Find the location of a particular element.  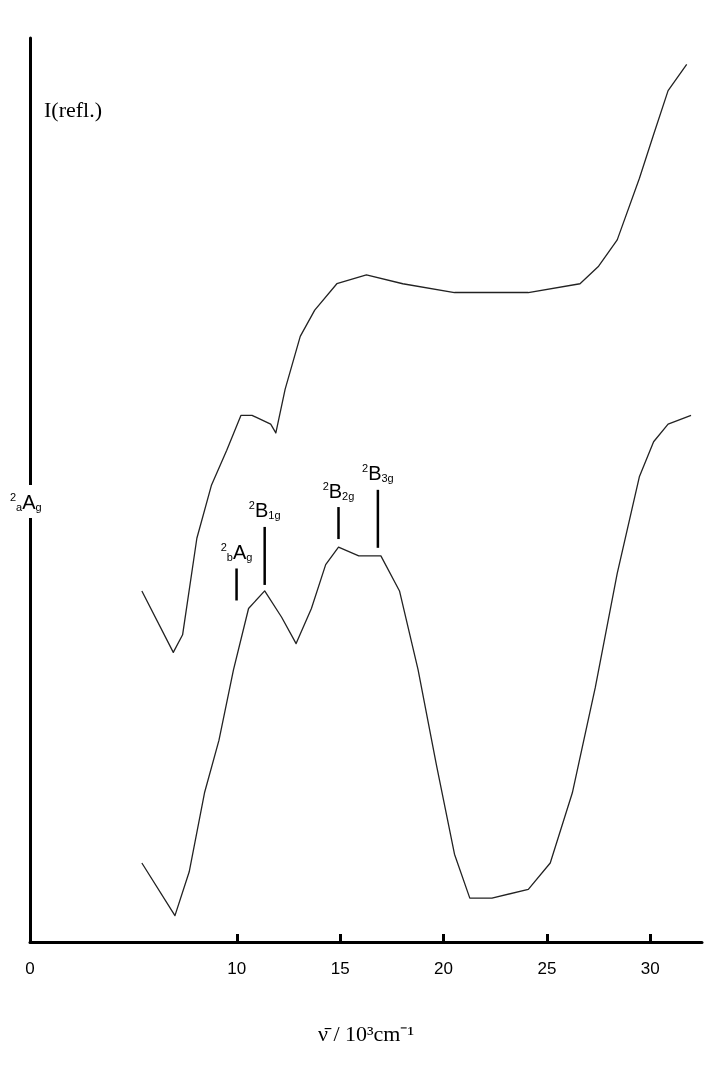

x-tick-label: 25 is located at coordinates (547, 968).